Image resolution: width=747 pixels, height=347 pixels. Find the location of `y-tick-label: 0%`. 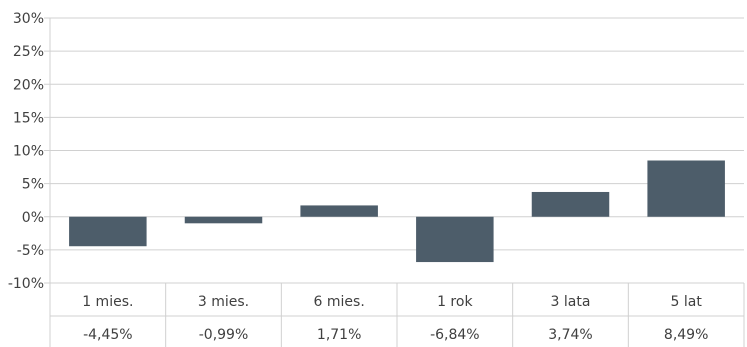

y-tick-label: 0% is located at coordinates (33, 218).